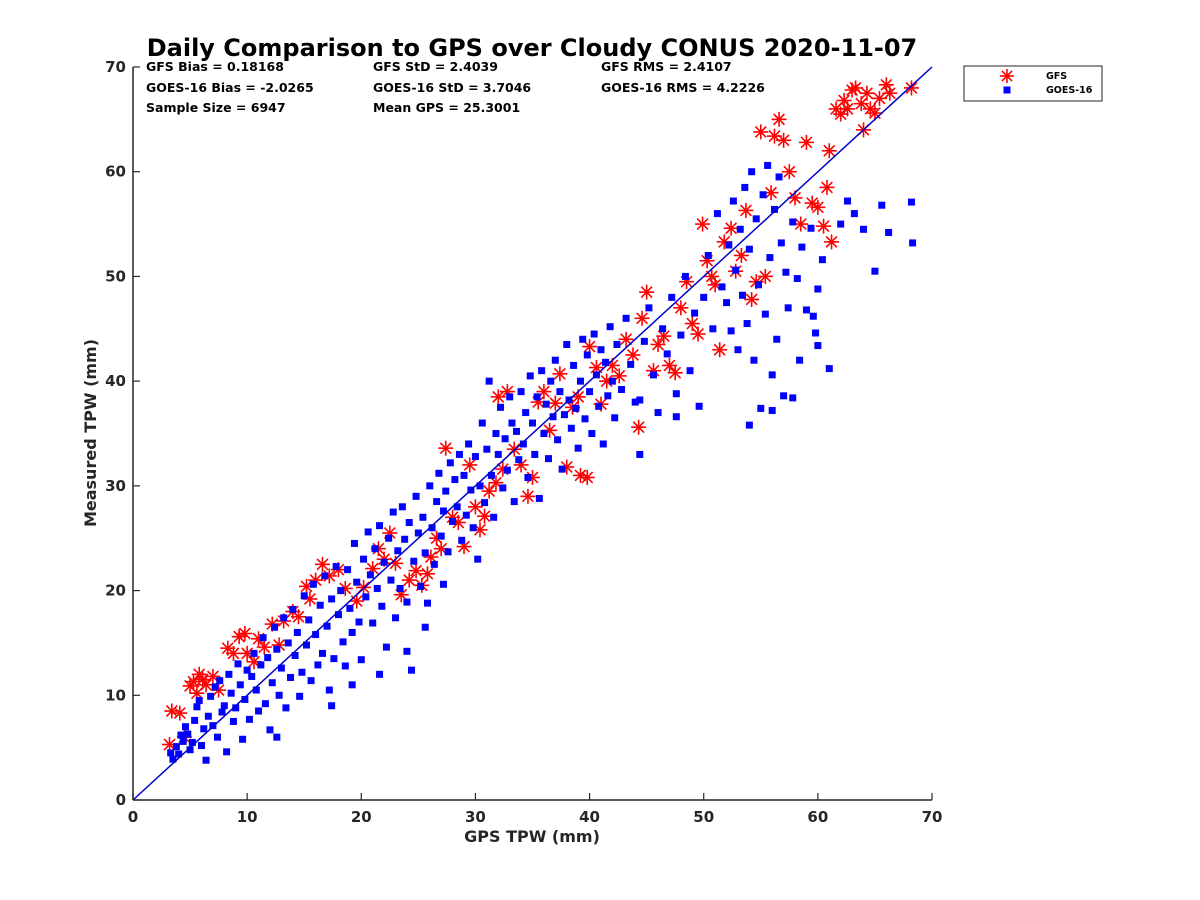  What do you see at coordinates (932, 817) in the screenshot?
I see `x-tick-label: 70` at bounding box center [932, 817].